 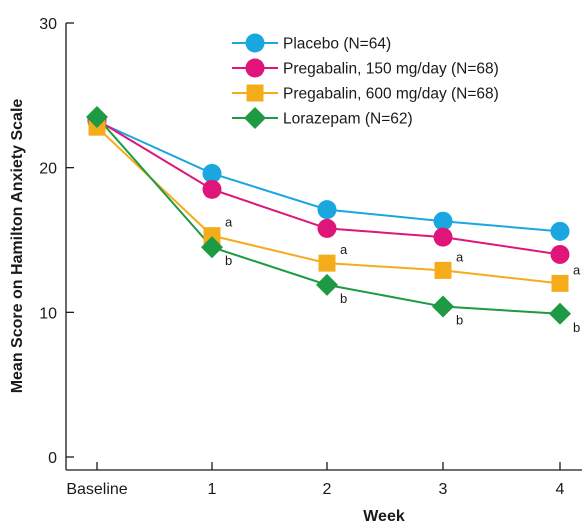 What do you see at coordinates (391, 69) in the screenshot?
I see `legend-label: Pregabalin, 150 mg/day (N=68)` at bounding box center [391, 69].